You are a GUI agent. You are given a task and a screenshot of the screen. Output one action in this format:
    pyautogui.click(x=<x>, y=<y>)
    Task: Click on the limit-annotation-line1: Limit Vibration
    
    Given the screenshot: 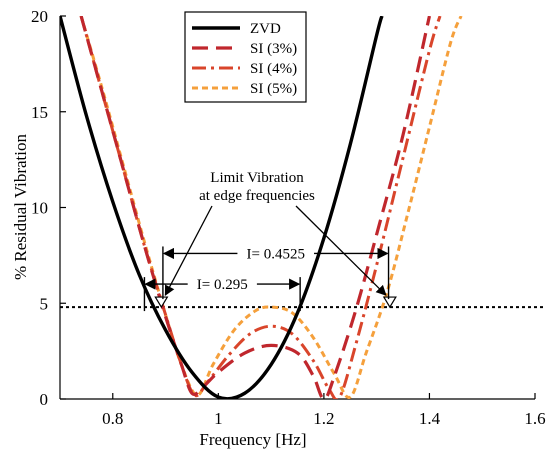 What is the action you would take?
    pyautogui.click(x=257, y=178)
    